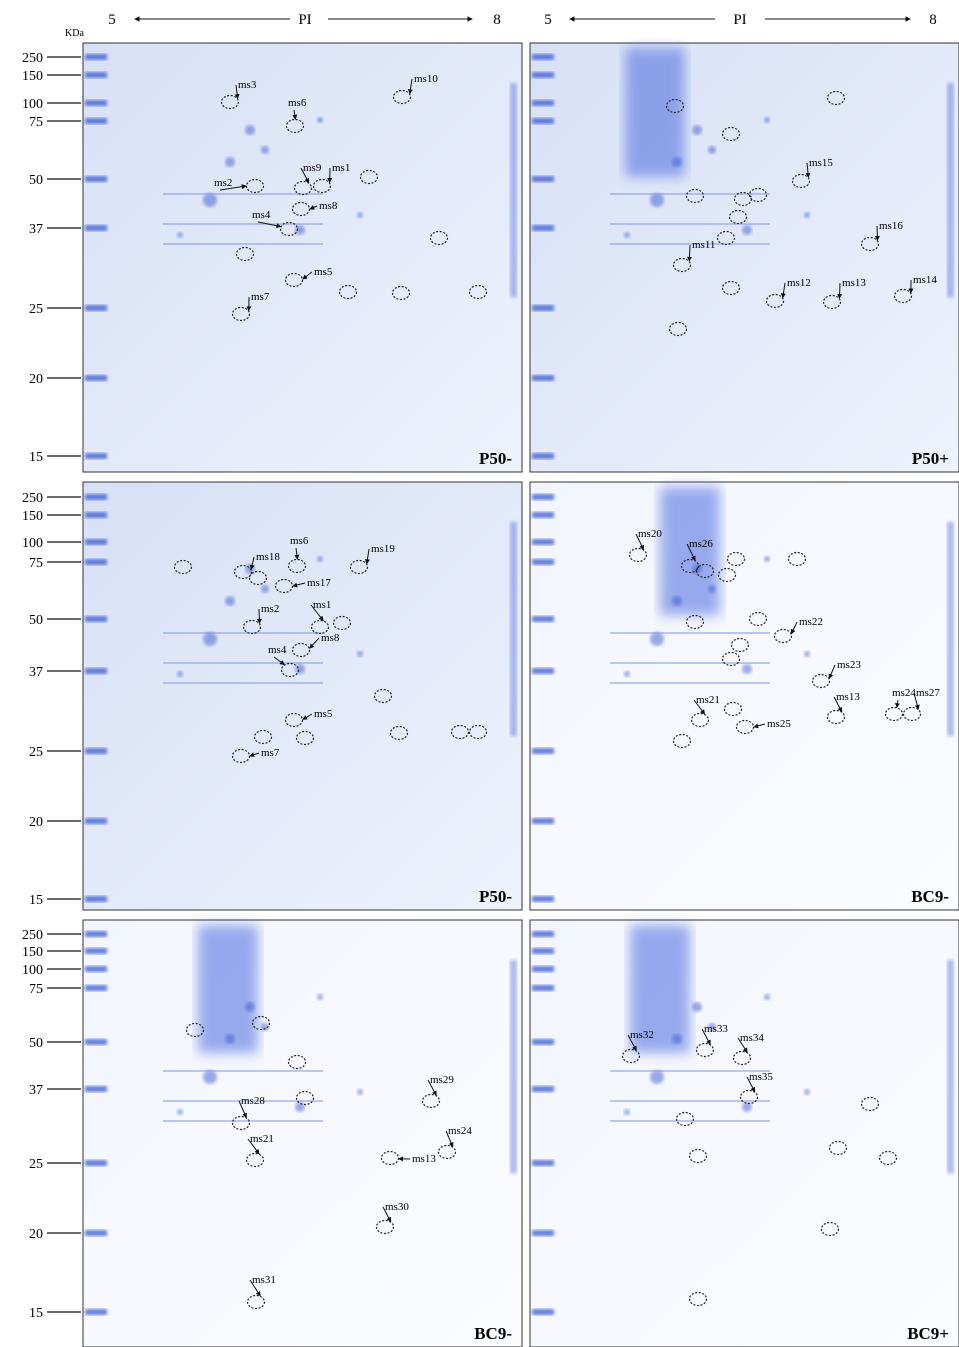 This screenshot has width=959, height=1347. I want to click on spot-label: ms20, so click(650, 534).